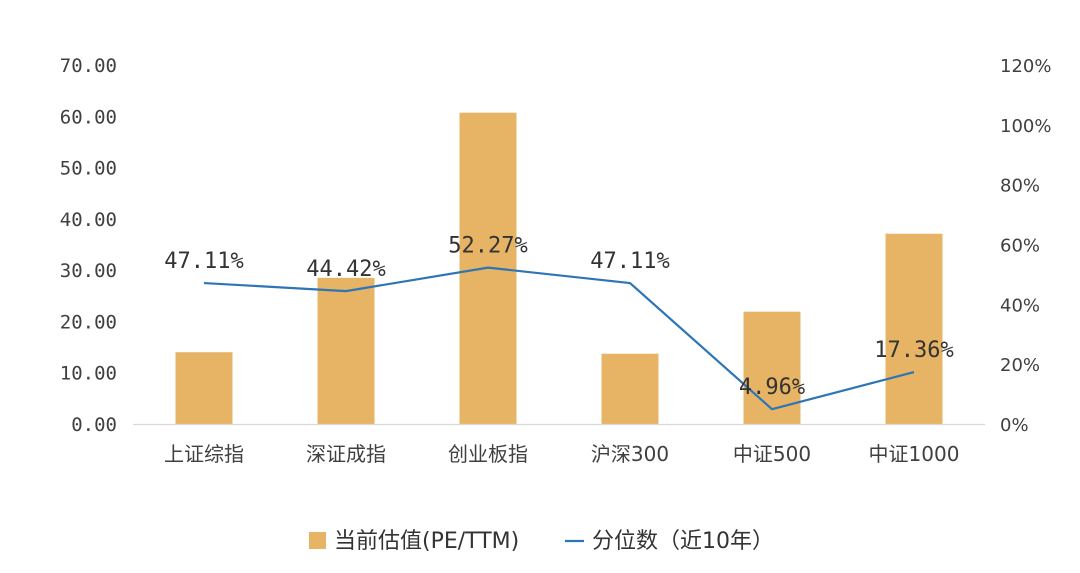  Describe the element at coordinates (88, 169) in the screenshot. I see `y-left-tick-label: 50.00` at that location.